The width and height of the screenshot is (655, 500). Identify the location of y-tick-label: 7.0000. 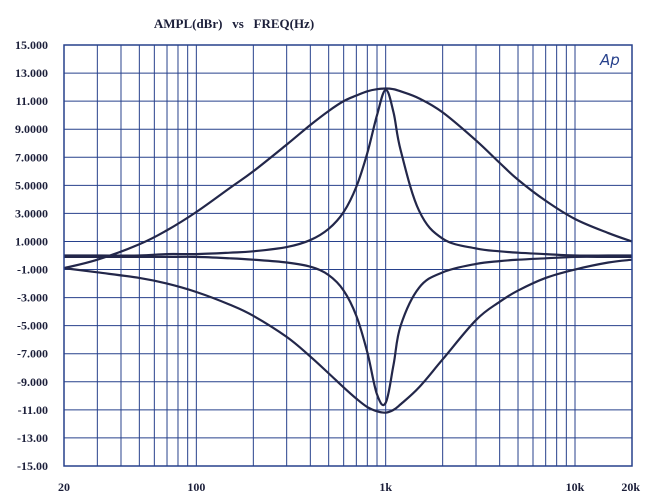
(31, 157).